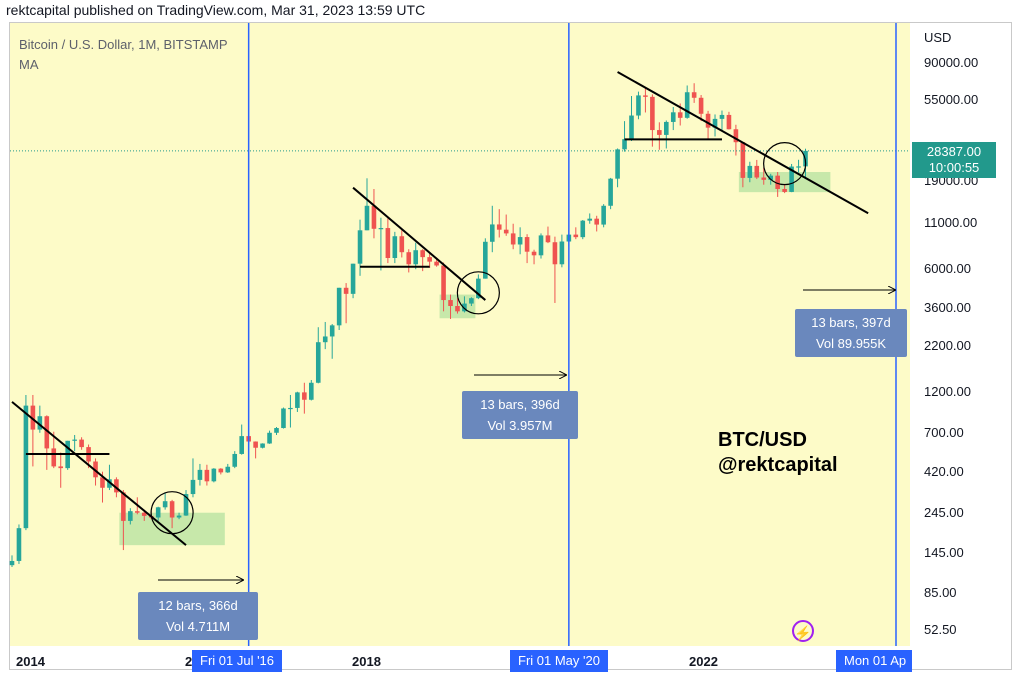 The height and width of the screenshot is (678, 1024). What do you see at coordinates (520, 415) in the screenshot?
I see `measure-box-2: 13 bars, 396d Vol 3.957M` at bounding box center [520, 415].